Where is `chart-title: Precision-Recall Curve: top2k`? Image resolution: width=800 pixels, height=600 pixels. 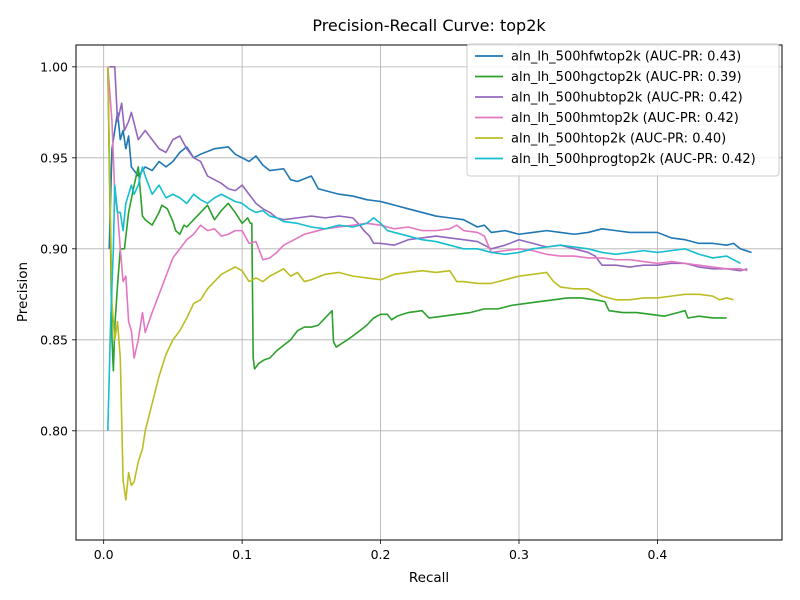 chart-title: Precision-Recall Curve: top2k is located at coordinates (429, 25).